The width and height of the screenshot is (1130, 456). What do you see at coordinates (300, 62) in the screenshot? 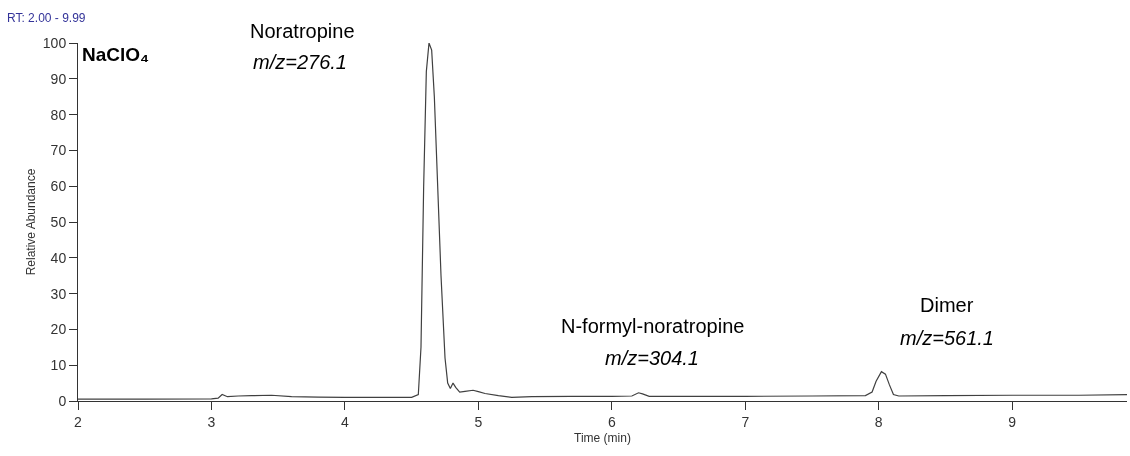
I see `annotation: m/z=276.1` at bounding box center [300, 62].